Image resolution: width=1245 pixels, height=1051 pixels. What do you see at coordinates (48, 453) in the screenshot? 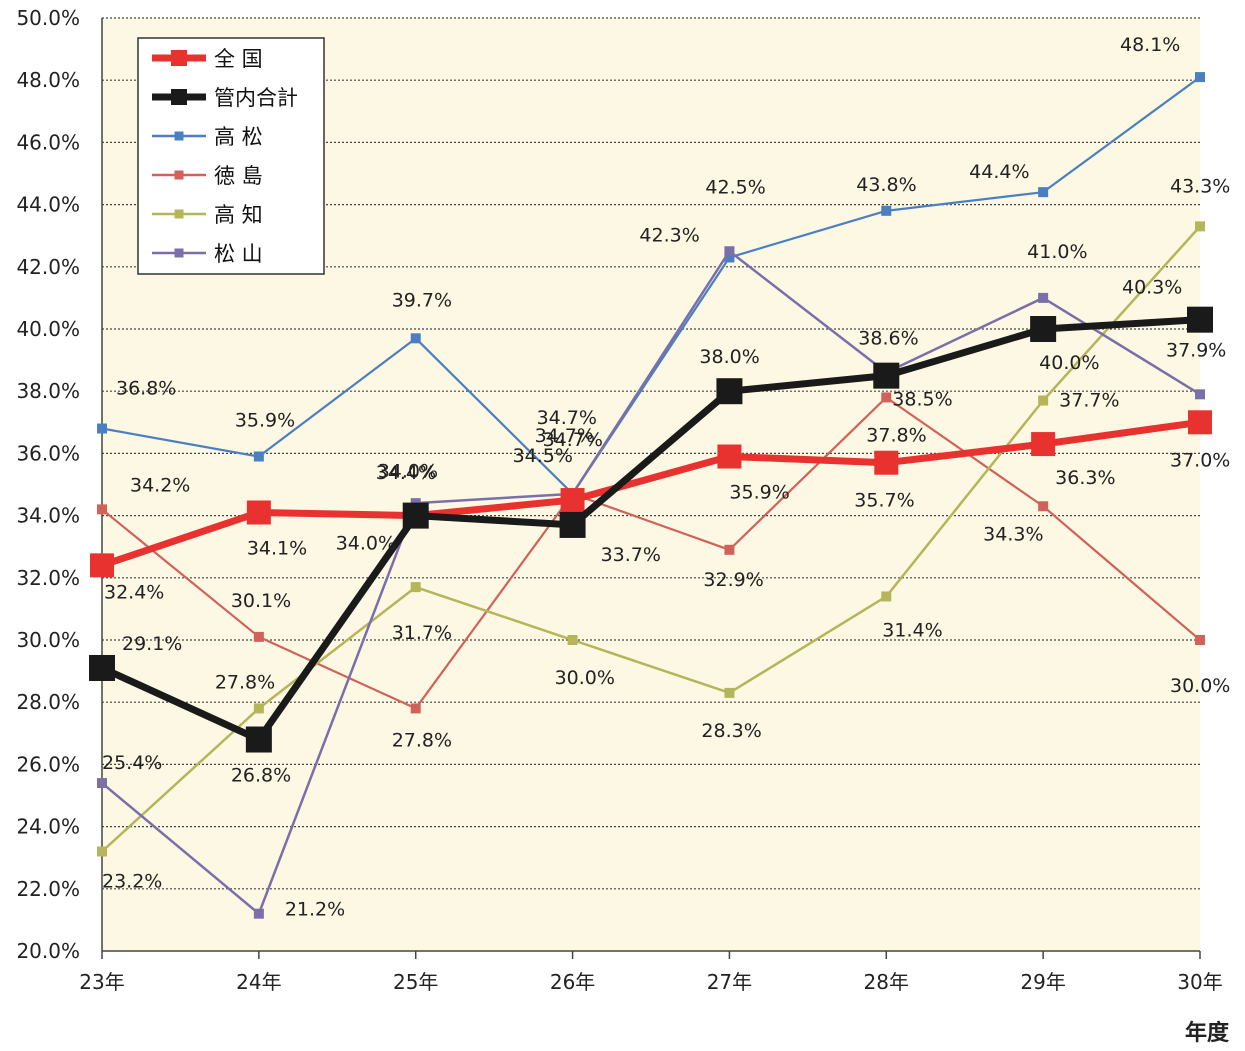
I see `y-tick-label: 36.0%` at bounding box center [48, 453].